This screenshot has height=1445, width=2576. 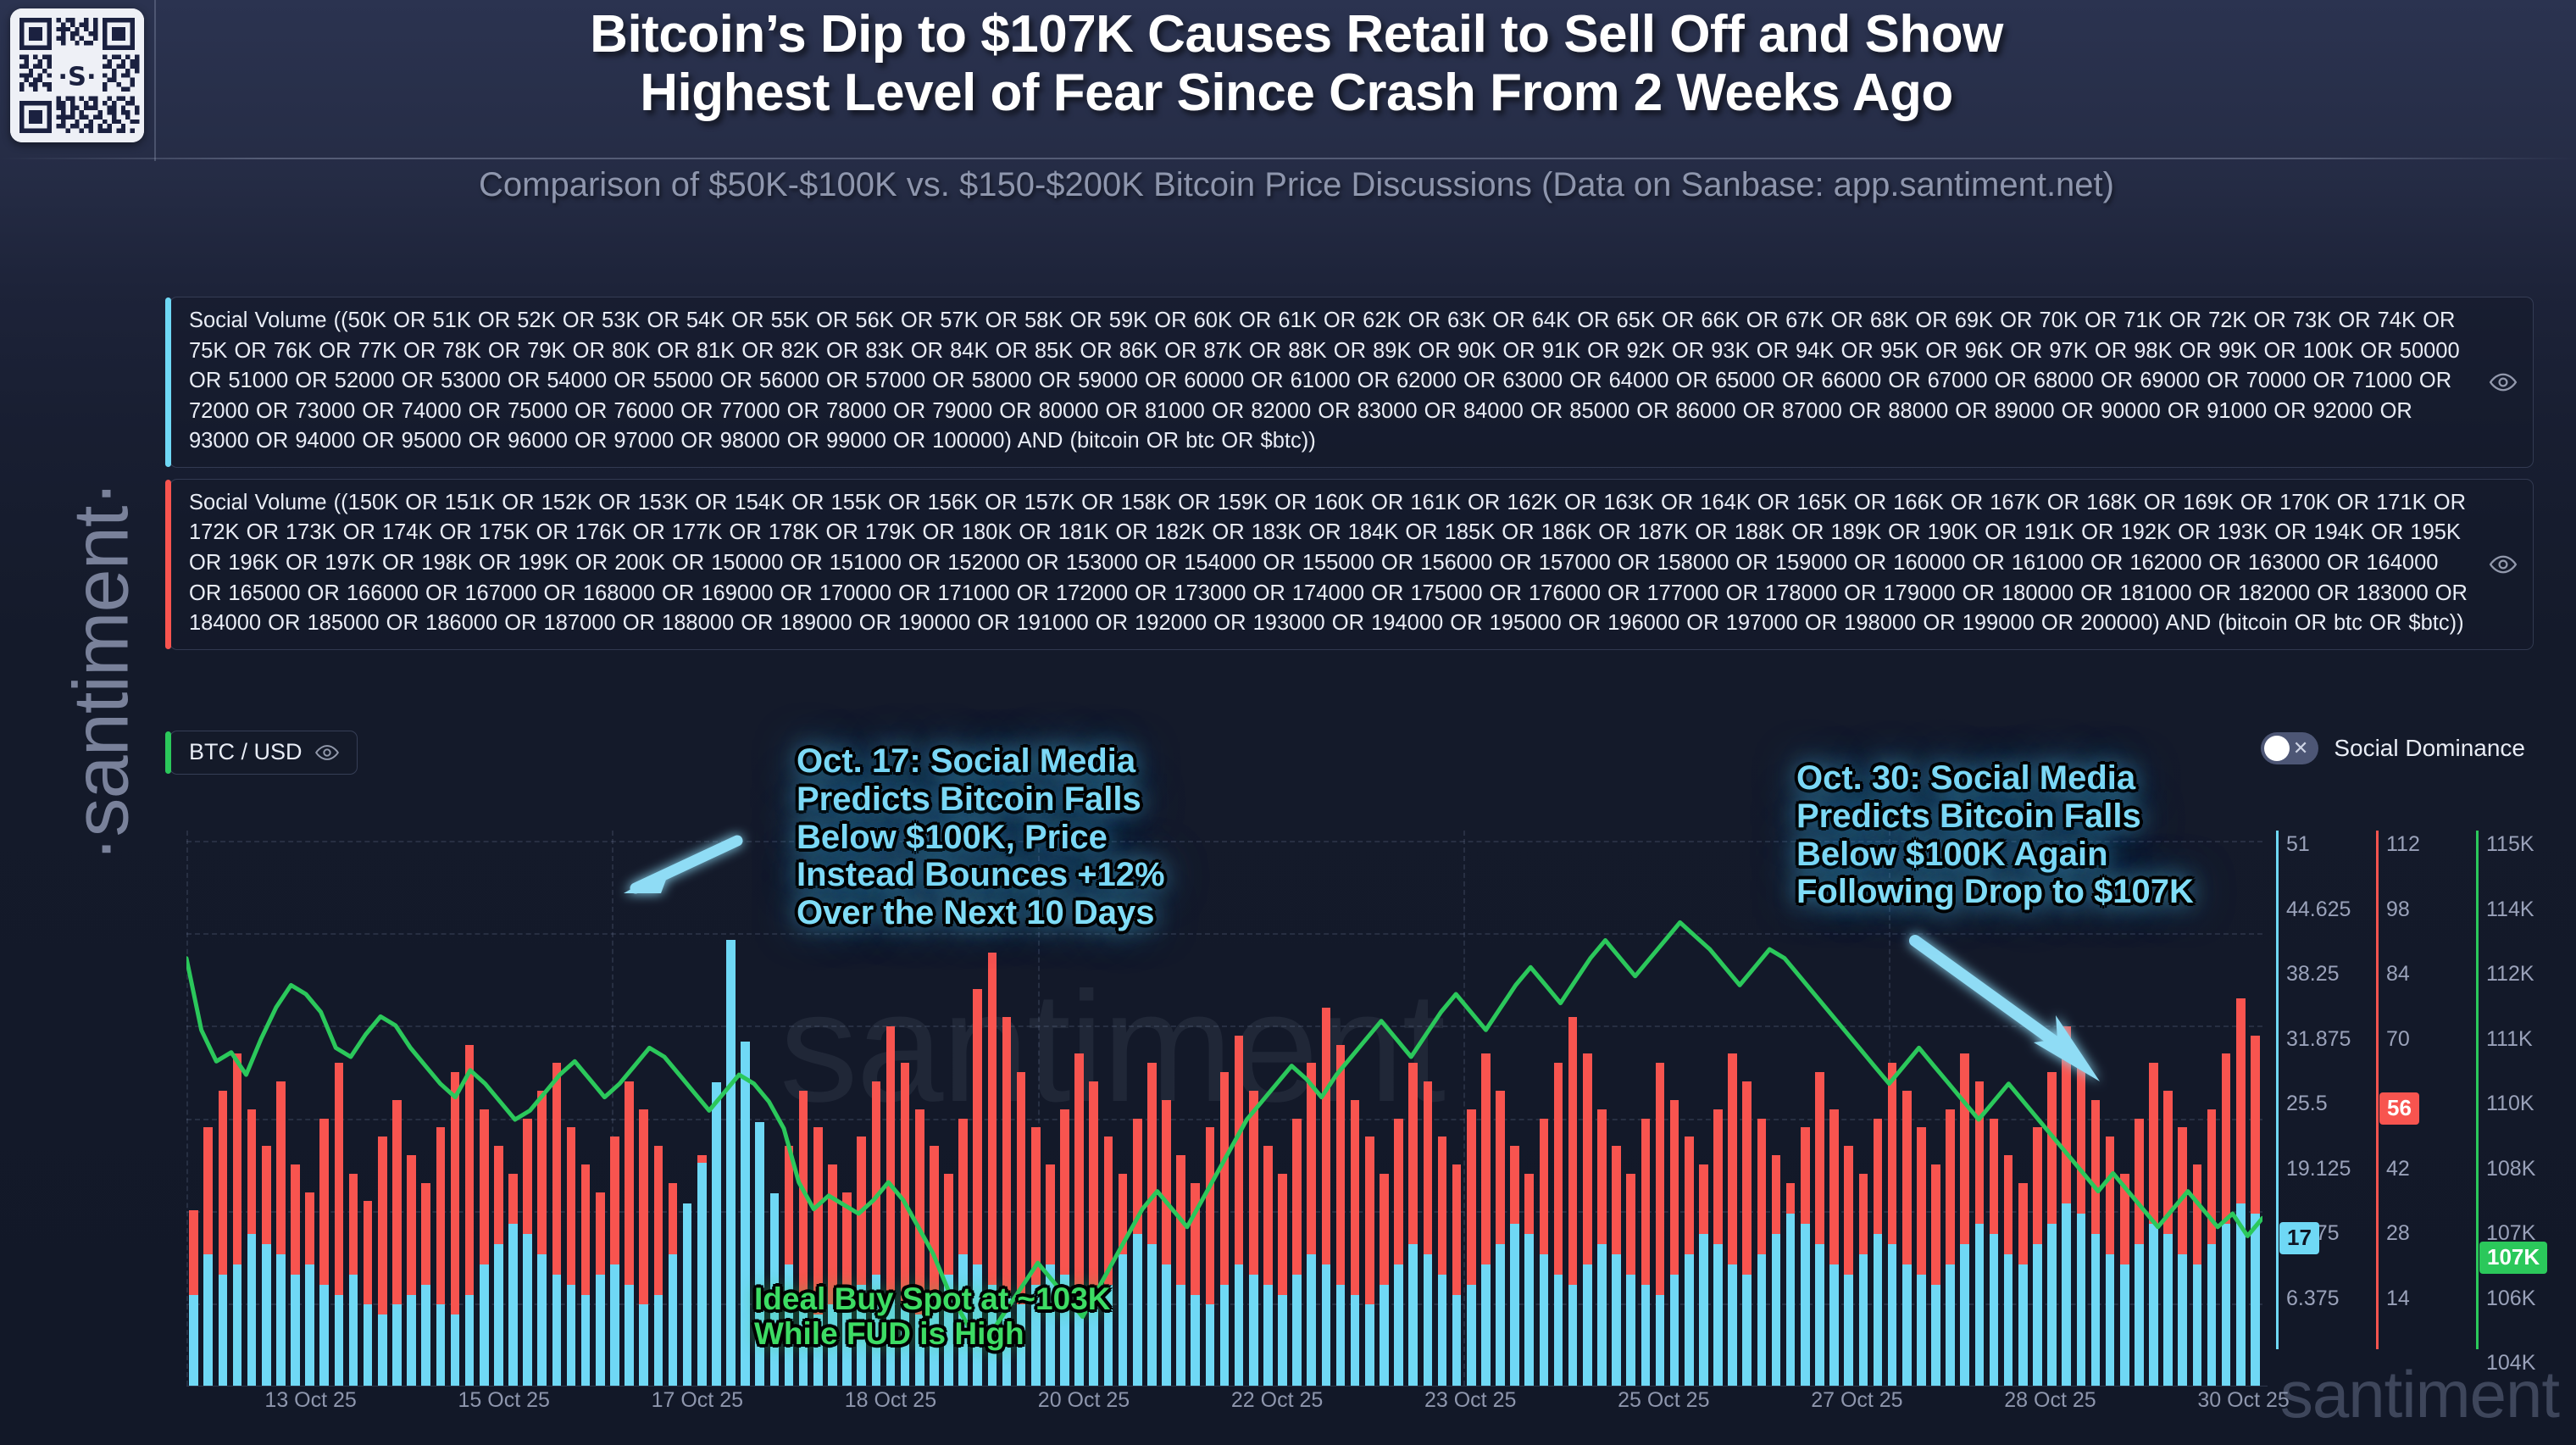 What do you see at coordinates (890, 1400) in the screenshot?
I see `x-axis-tick-label: 18 Oct 25` at bounding box center [890, 1400].